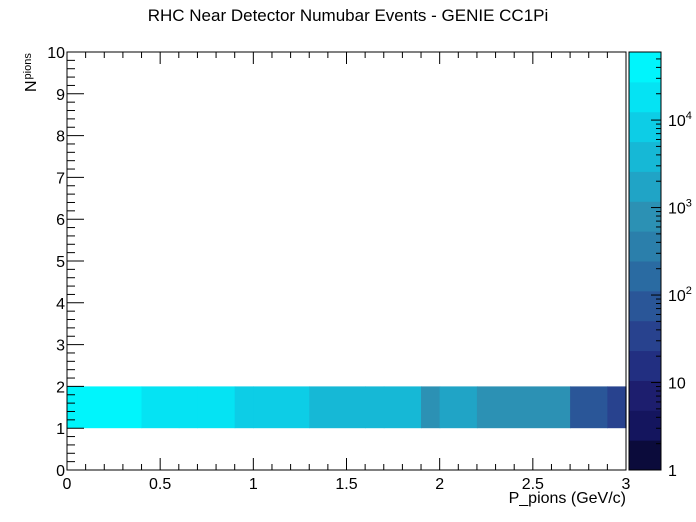  Describe the element at coordinates (626, 484) in the screenshot. I see `x-tick-label: 3` at that location.